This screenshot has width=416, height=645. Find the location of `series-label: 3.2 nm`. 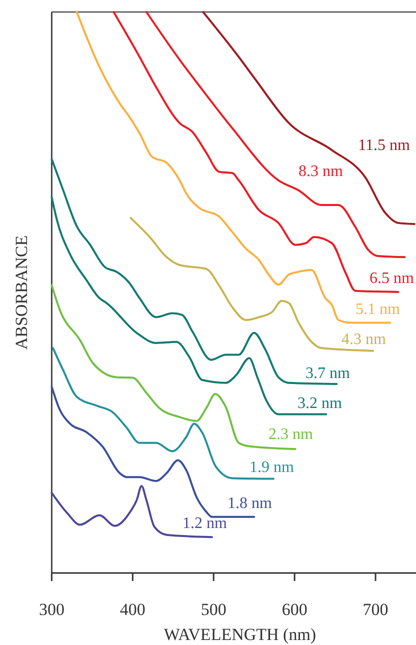

series-label: 3.2 nm is located at coordinates (320, 403).